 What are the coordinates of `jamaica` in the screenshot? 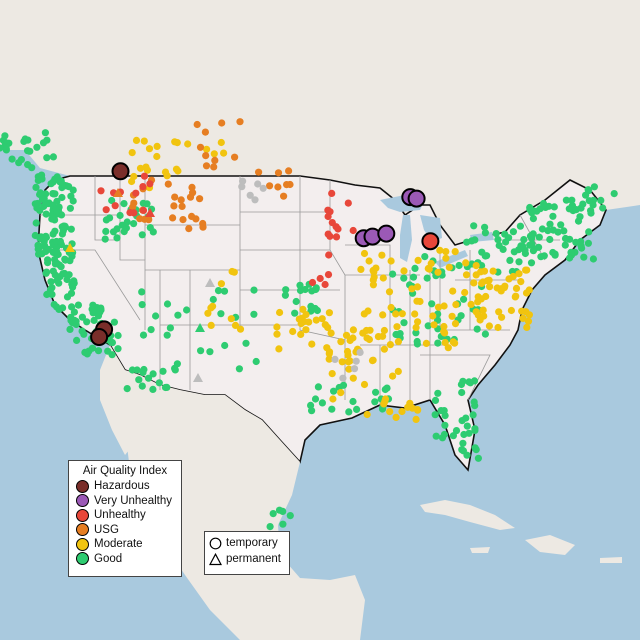 It's located at (480, 550).